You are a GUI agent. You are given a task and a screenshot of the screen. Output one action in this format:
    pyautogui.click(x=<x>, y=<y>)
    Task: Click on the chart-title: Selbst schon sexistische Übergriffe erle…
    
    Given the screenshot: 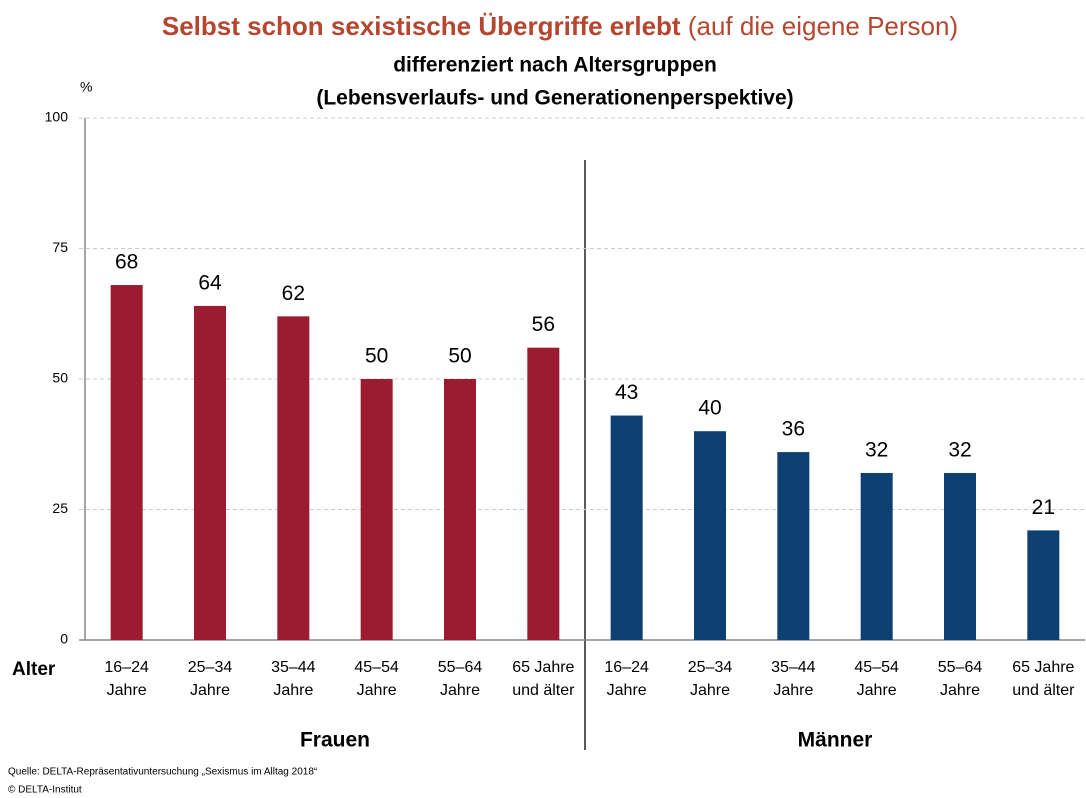 What is the action you would take?
    pyautogui.click(x=421, y=26)
    